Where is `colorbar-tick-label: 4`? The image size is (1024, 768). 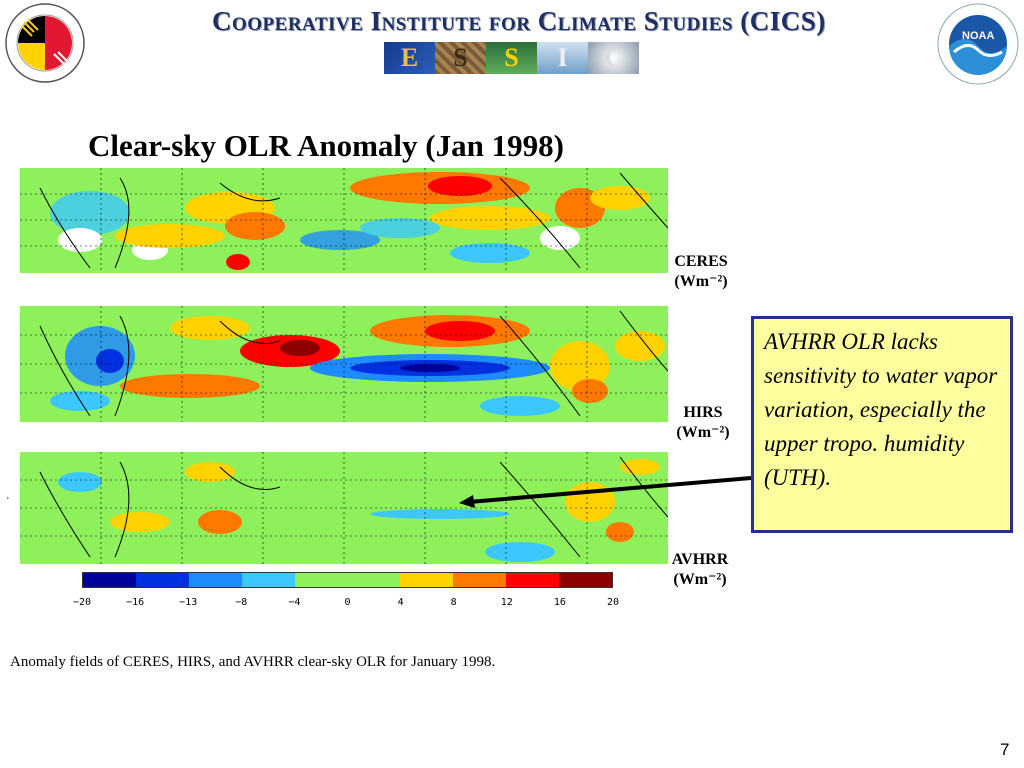
colorbar-tick-label: 4 is located at coordinates (400, 602).